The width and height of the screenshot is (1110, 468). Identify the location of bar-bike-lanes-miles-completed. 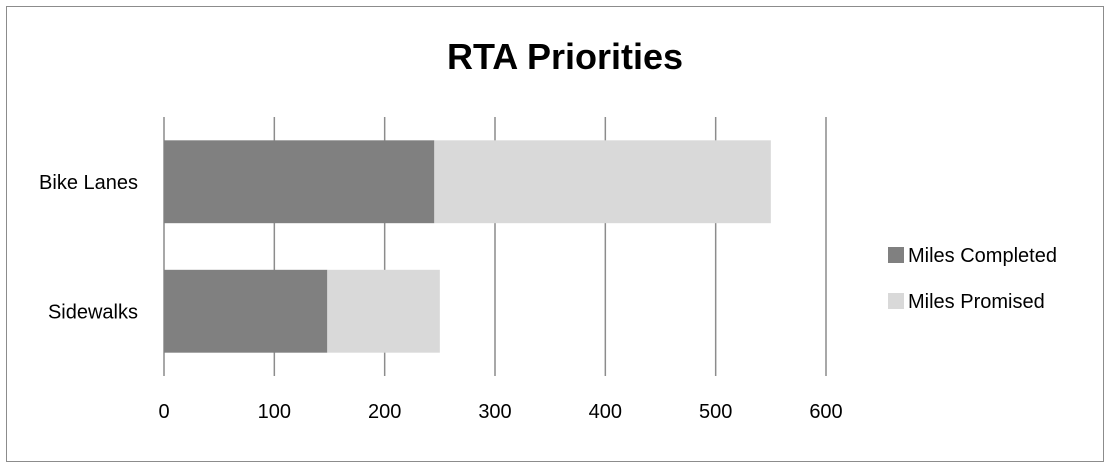
(299, 182).